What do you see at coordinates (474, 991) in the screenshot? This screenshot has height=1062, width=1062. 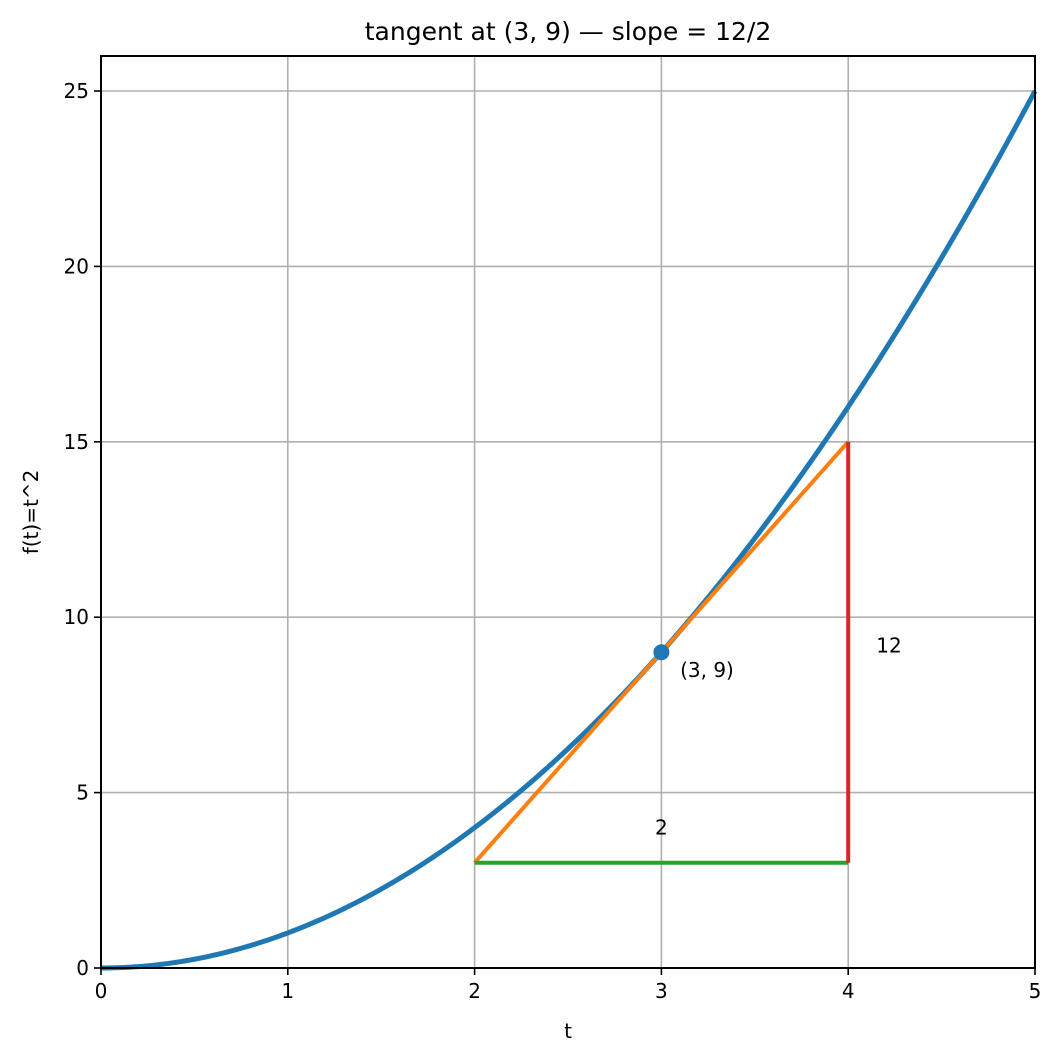 I see `x-tick-label: 2` at bounding box center [474, 991].